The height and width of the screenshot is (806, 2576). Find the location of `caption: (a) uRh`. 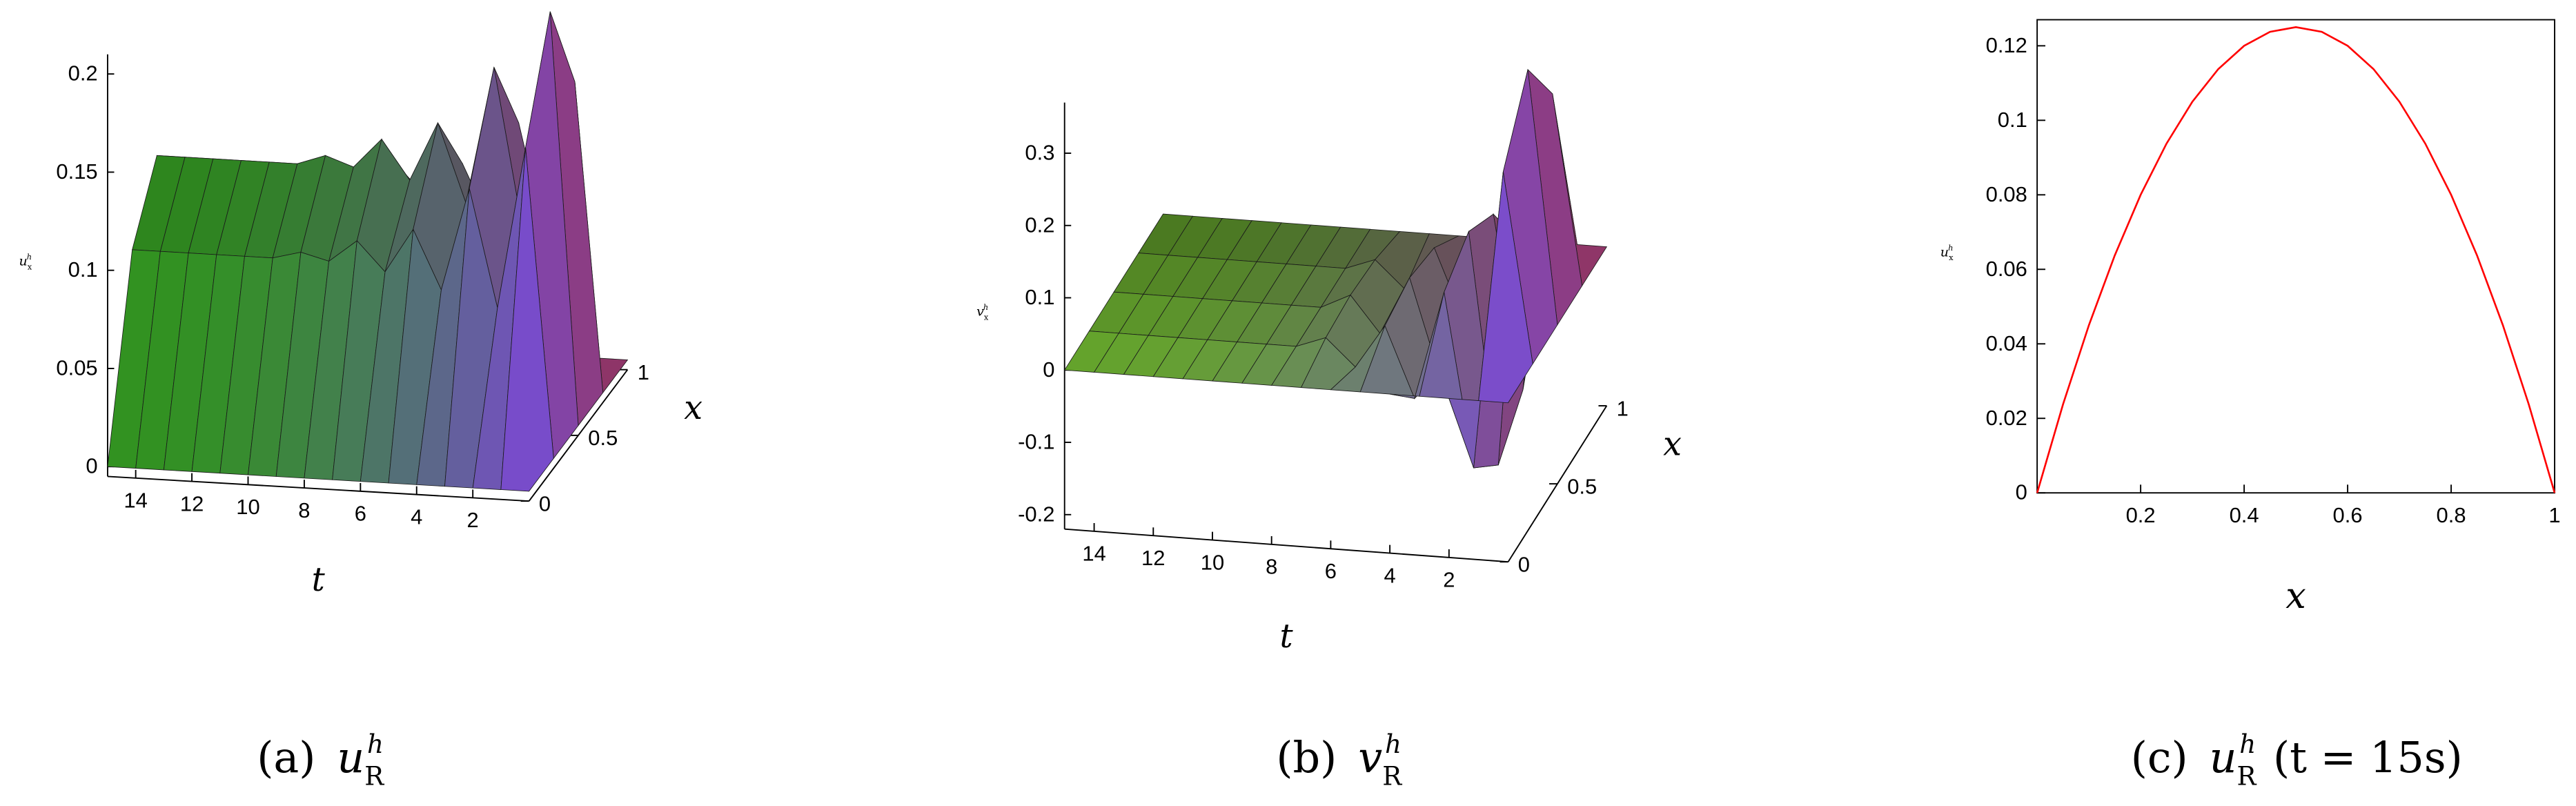

caption: (a) uRh is located at coordinates (320, 760).